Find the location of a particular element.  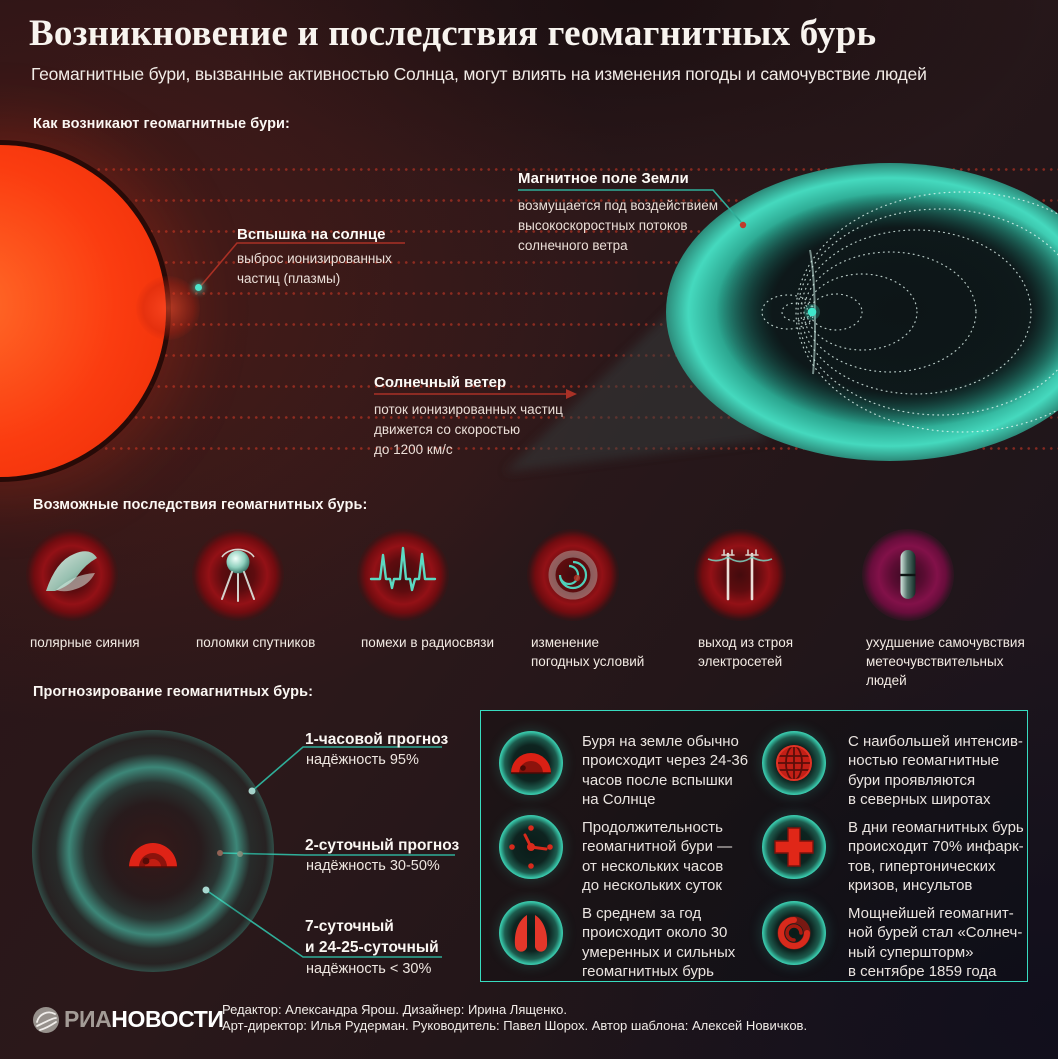

ria-globe-logo-icon is located at coordinates (46, 1020).